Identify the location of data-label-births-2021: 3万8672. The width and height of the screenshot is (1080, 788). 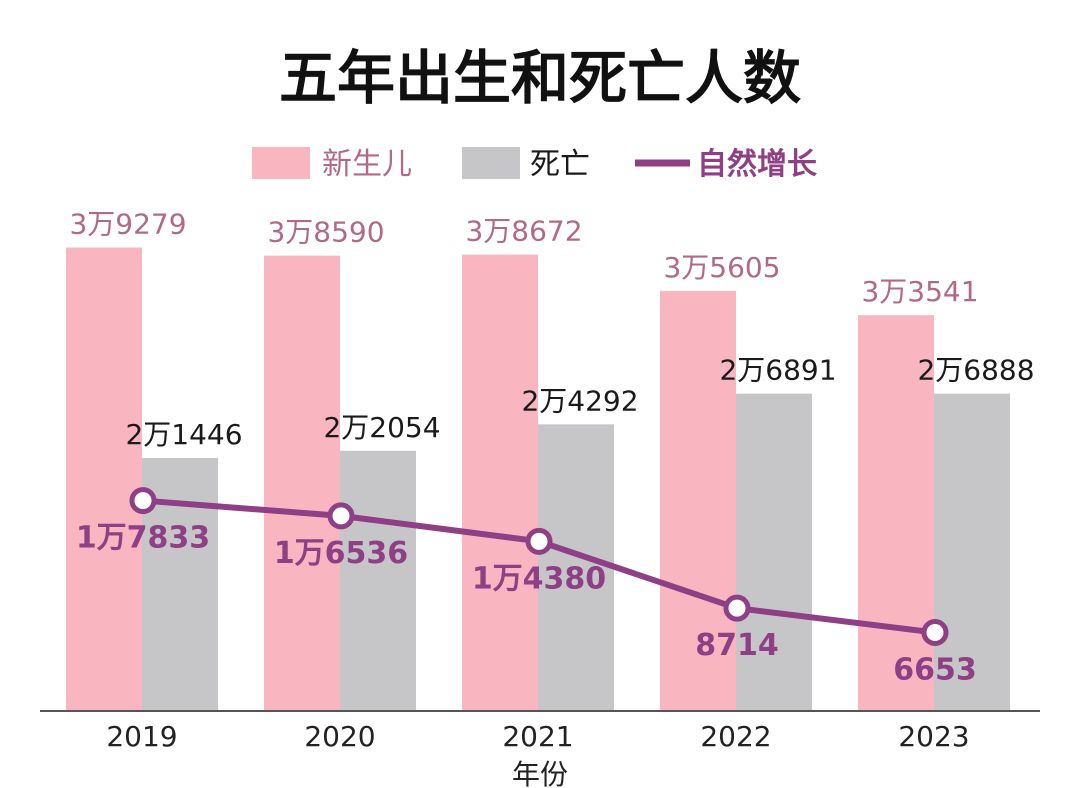
(523, 231).